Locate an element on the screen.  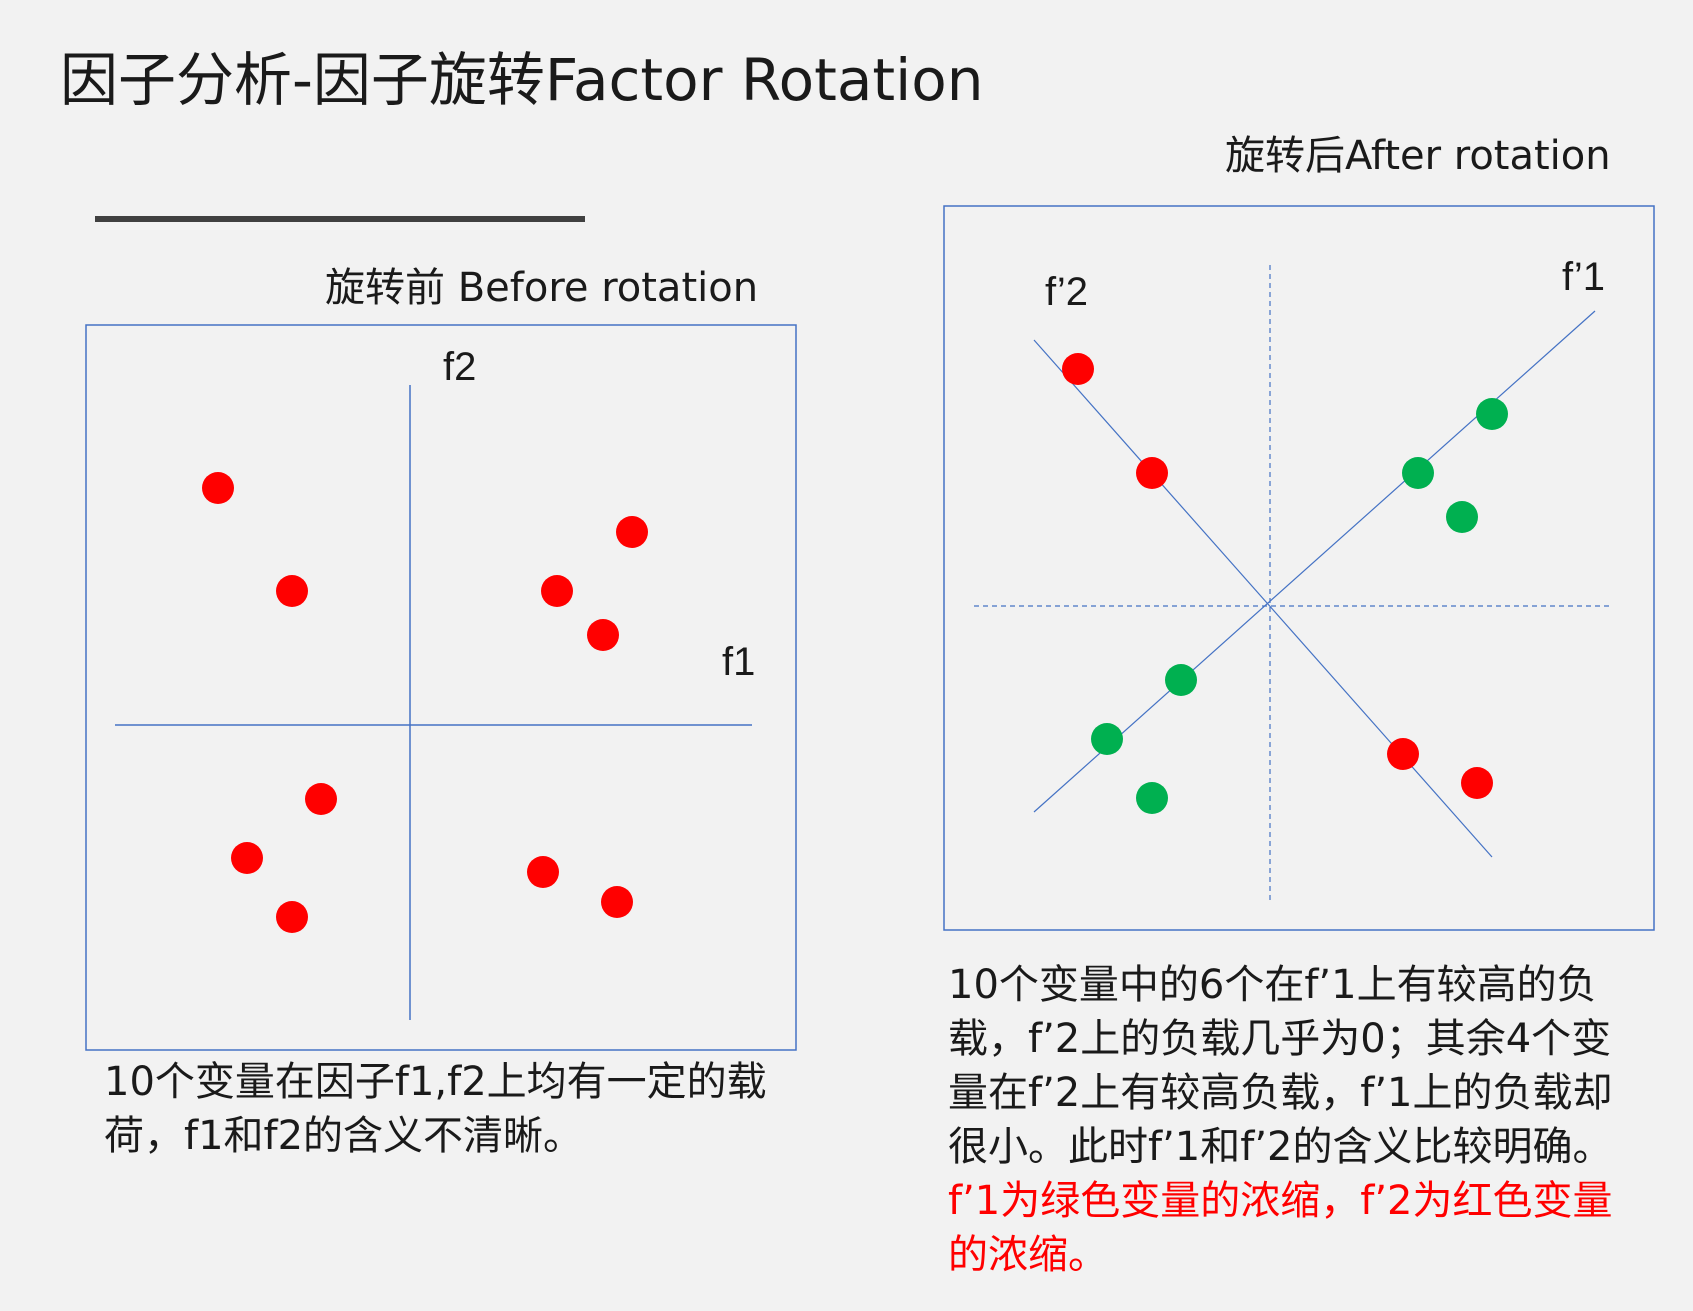
before-rotation-caption: 旋转前 Before rotation is located at coordinates (542, 288).